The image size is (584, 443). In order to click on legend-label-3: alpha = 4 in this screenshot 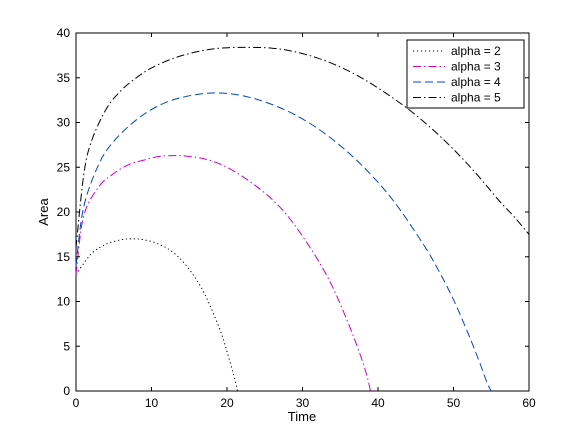, I will do `click(476, 82)`.